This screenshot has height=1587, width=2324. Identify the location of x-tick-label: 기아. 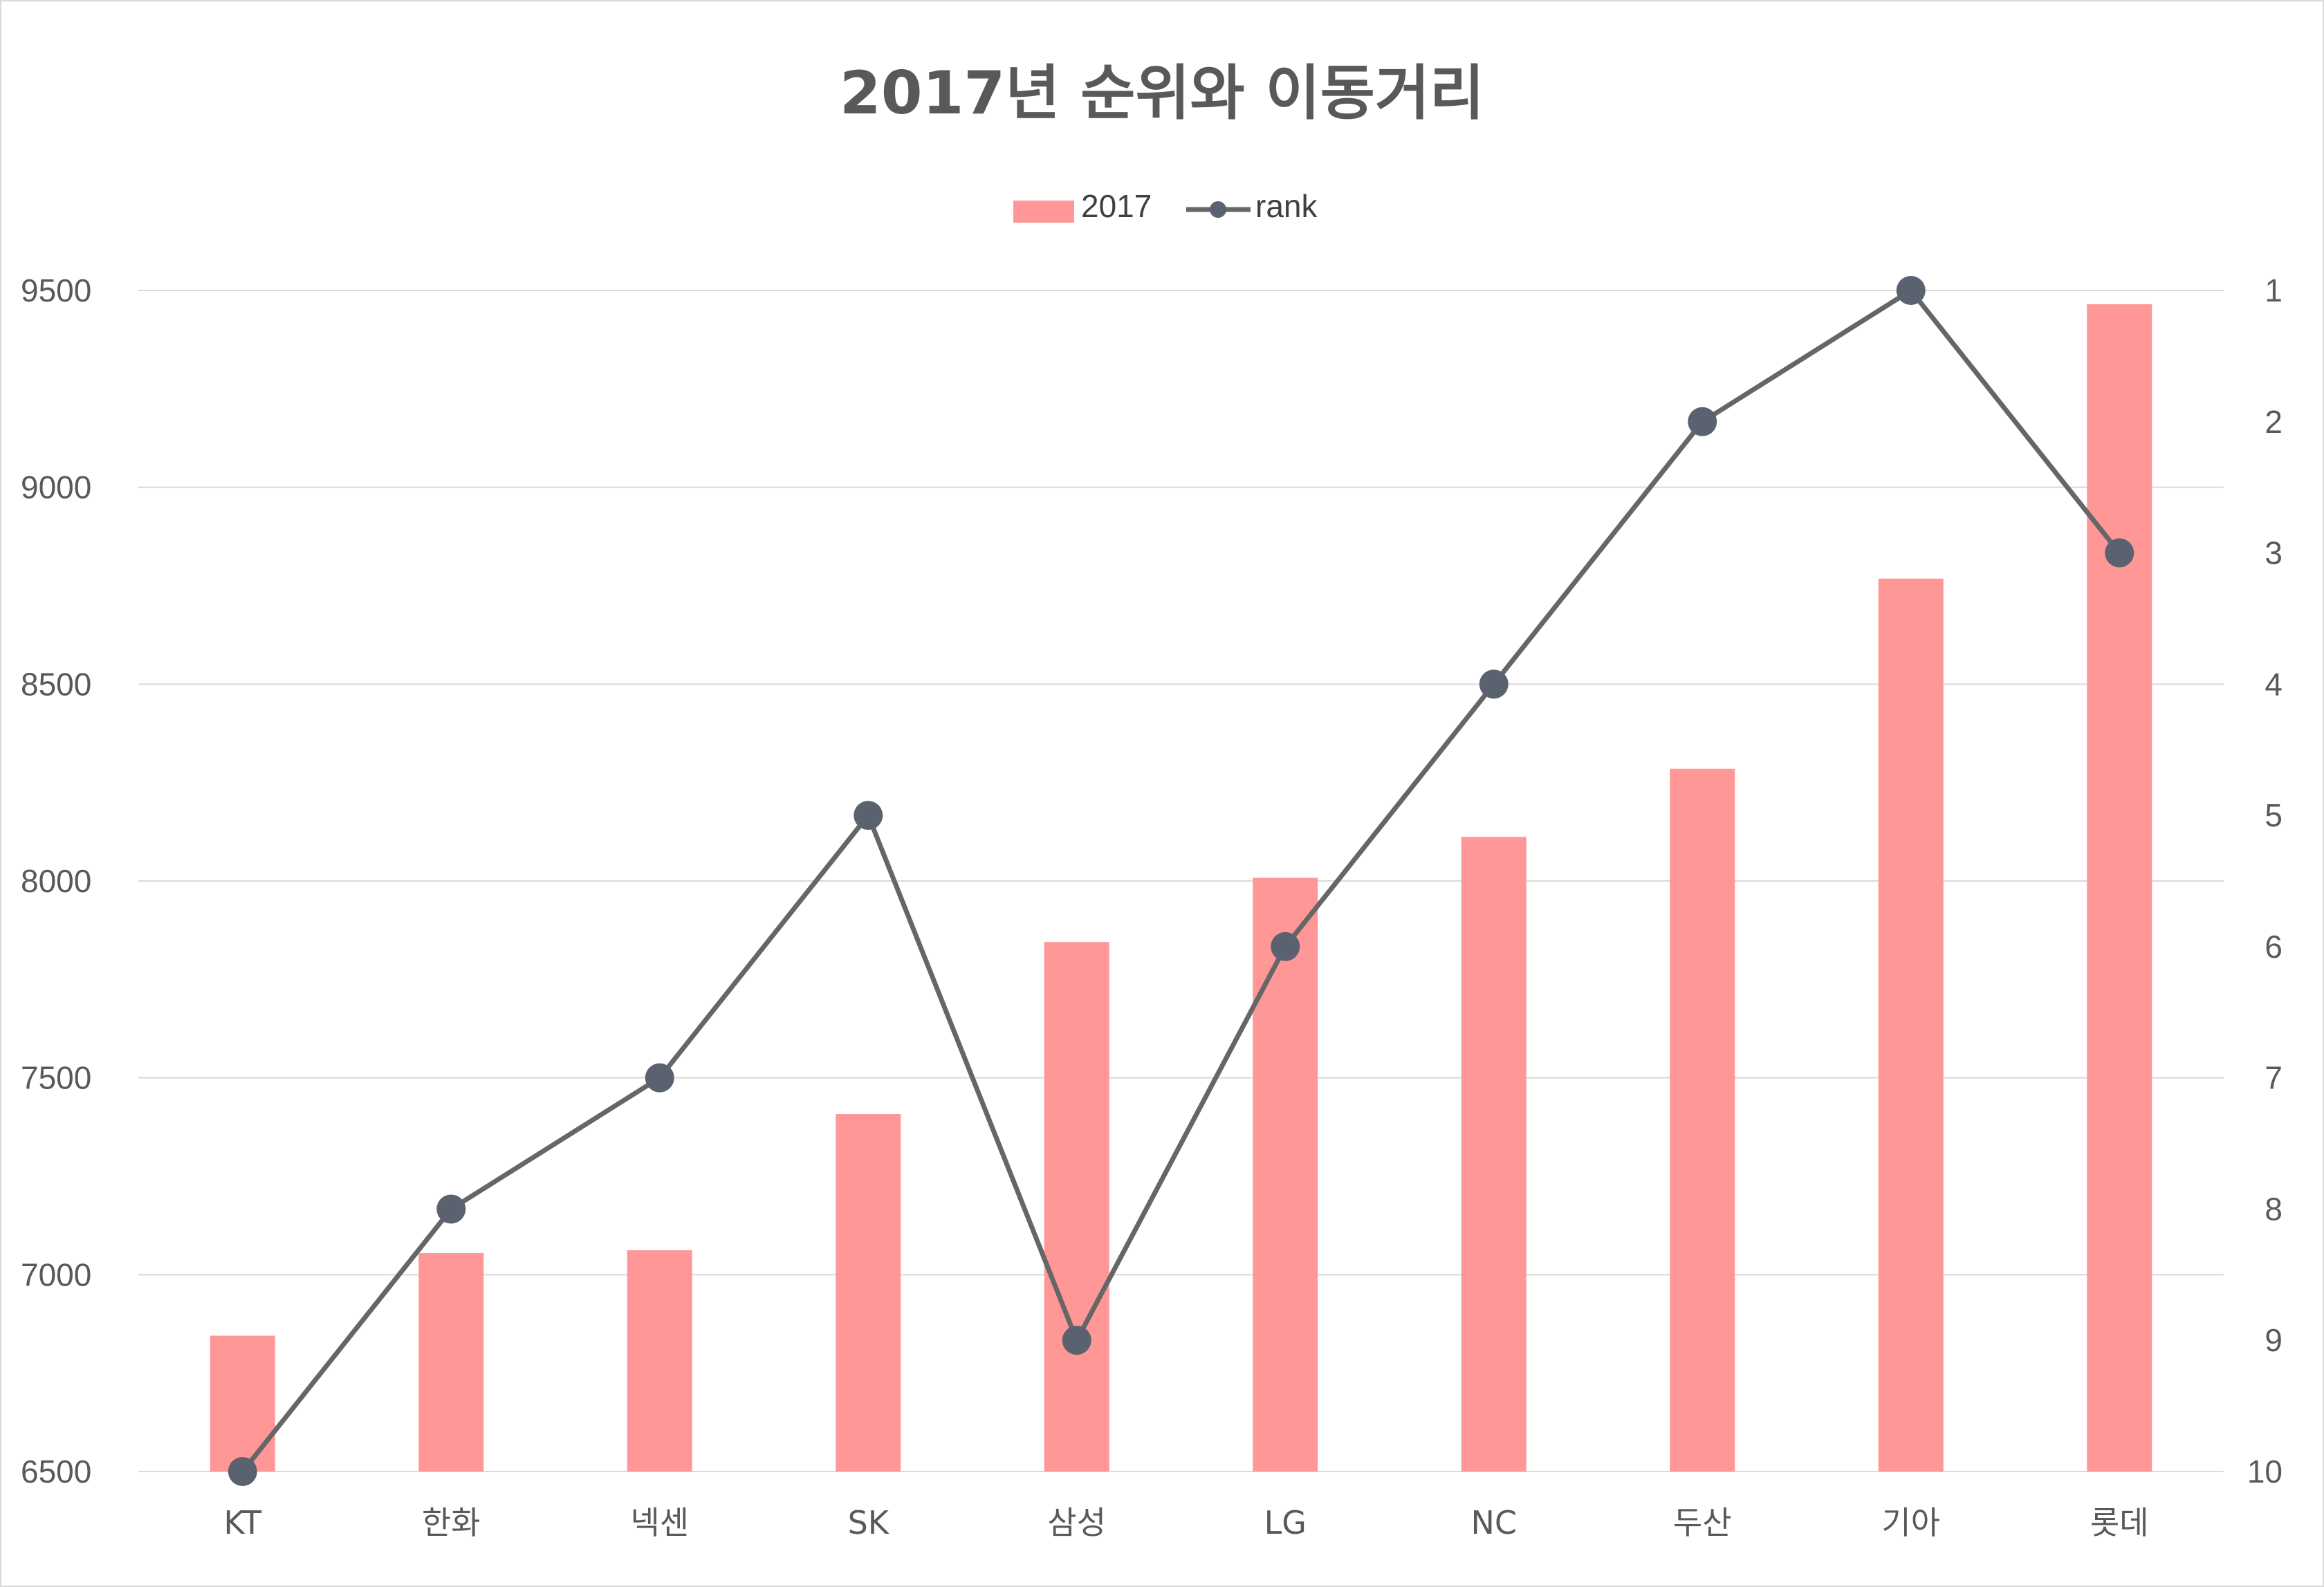
(1910, 1522).